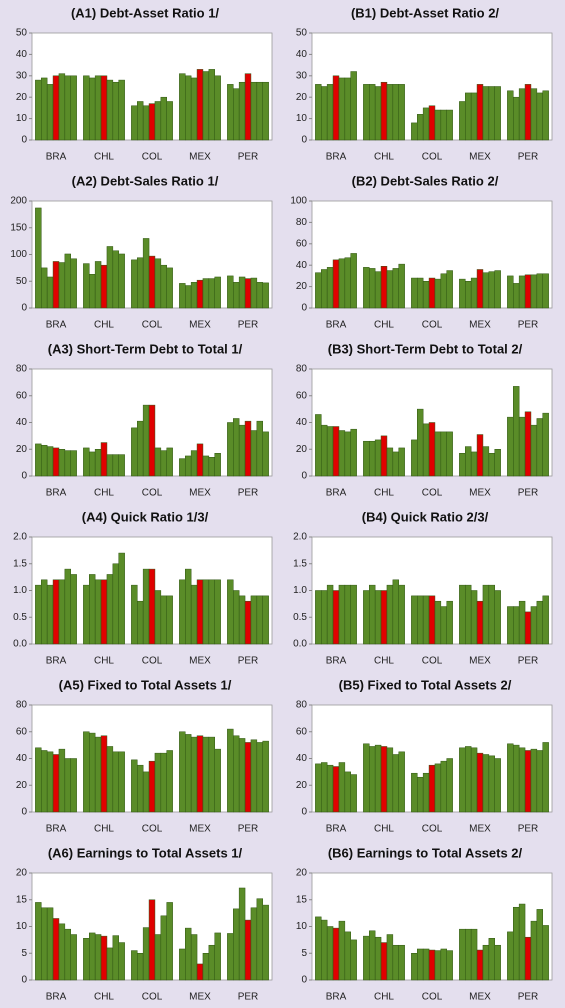 The width and height of the screenshot is (565, 1008). I want to click on y-tick-label: 0.0, so click(300, 644).